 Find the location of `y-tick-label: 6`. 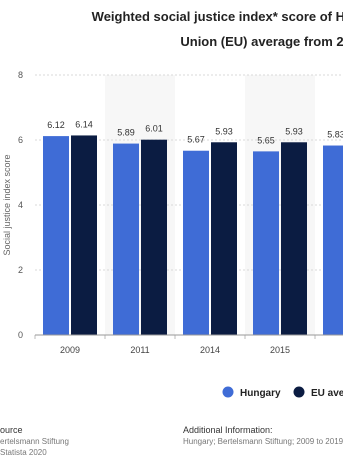

y-tick-label: 6 is located at coordinates (20, 140).